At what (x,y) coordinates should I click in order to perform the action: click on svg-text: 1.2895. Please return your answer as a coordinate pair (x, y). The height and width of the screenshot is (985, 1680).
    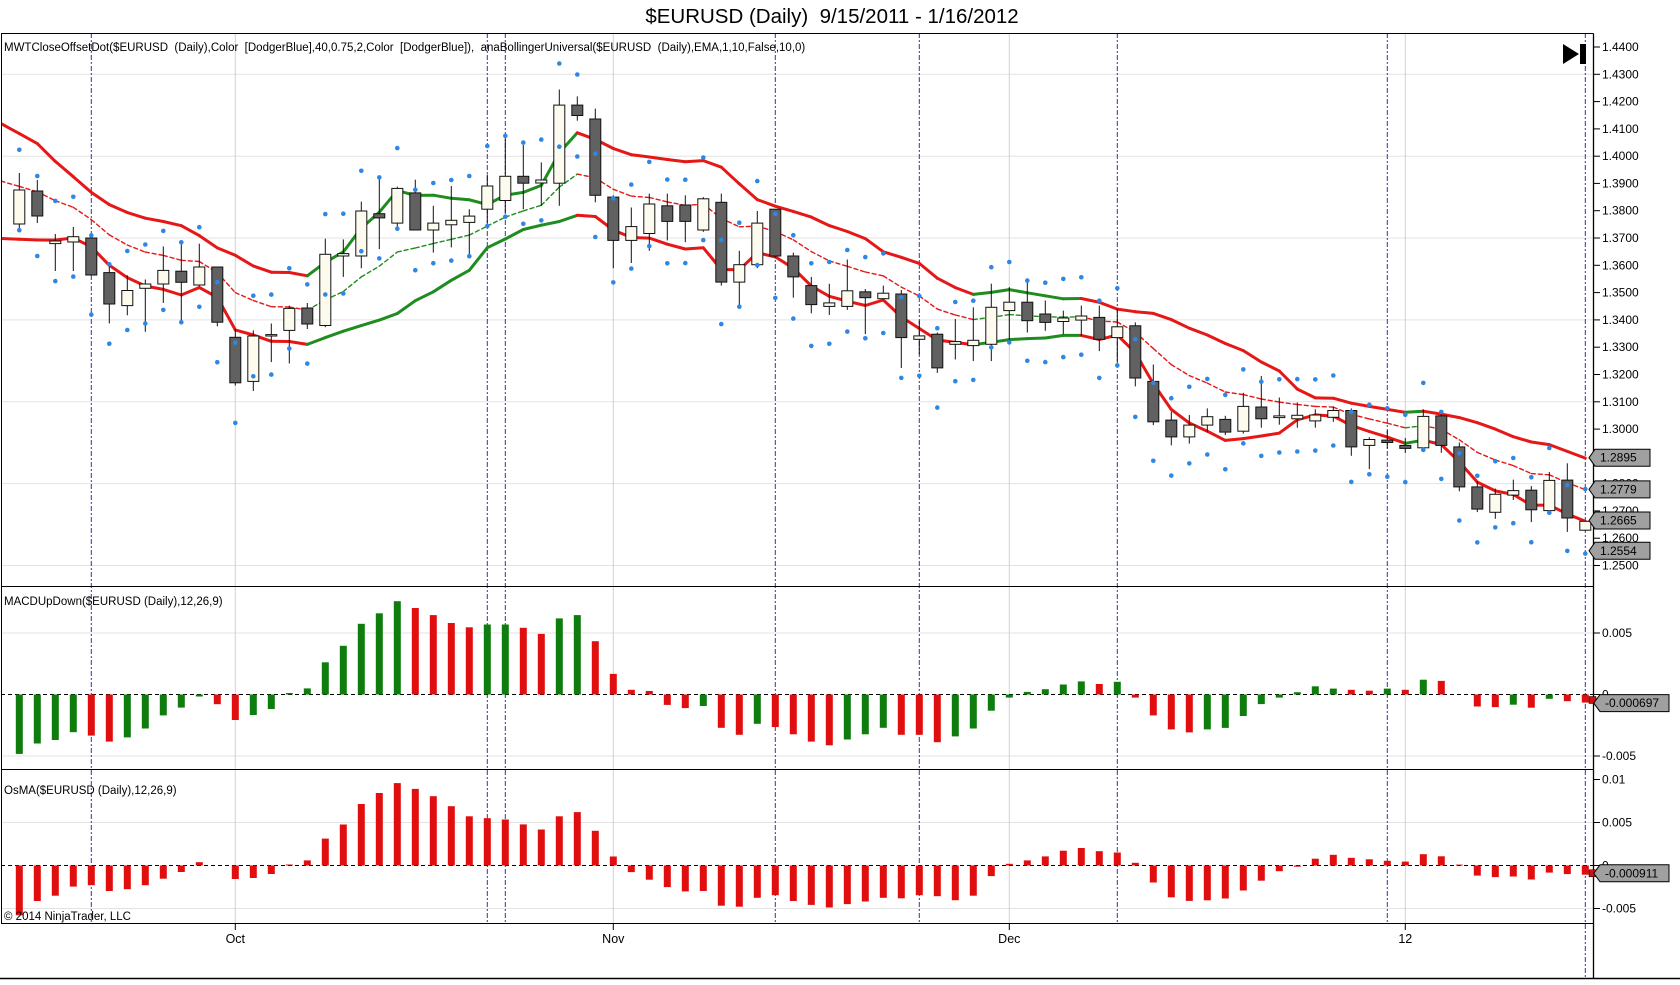
    Looking at the image, I should click on (1618, 458).